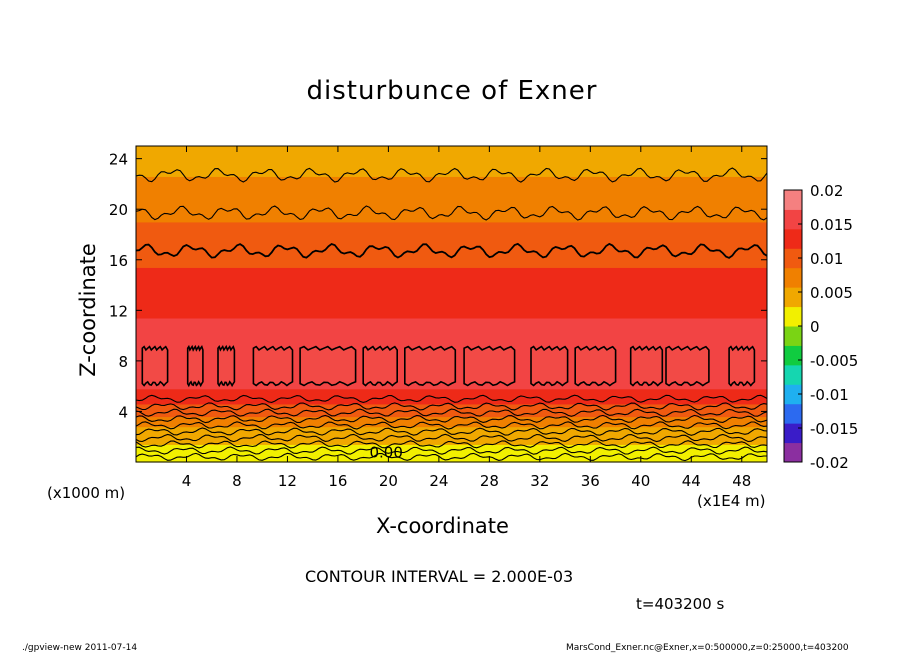 The height and width of the screenshot is (654, 904). What do you see at coordinates (834, 429) in the screenshot?
I see `colorbar-tick-label: -0.015` at bounding box center [834, 429].